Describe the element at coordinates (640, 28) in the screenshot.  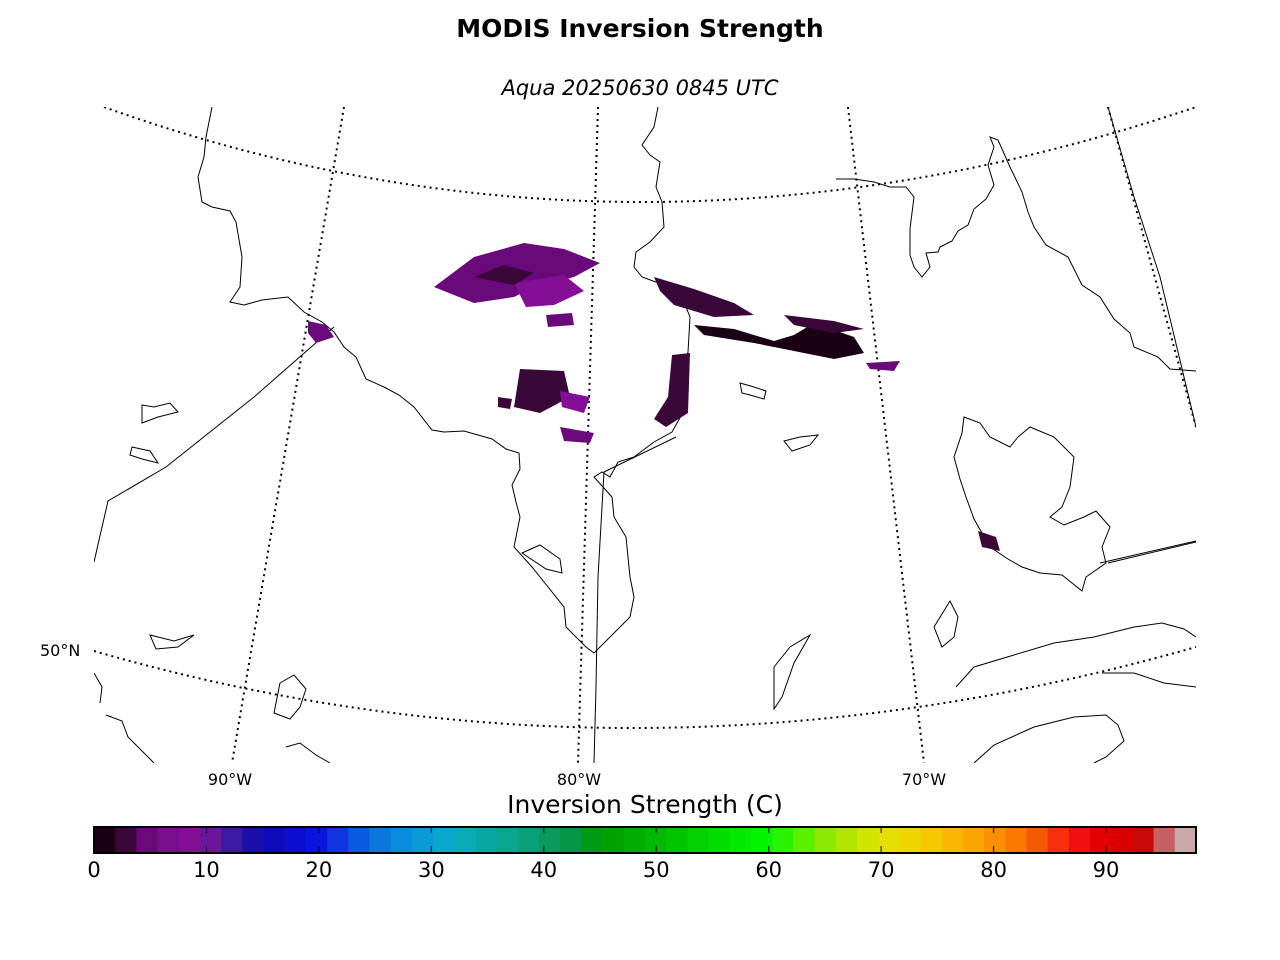
I see `map-title: MODIS Inversion Strength` at that location.